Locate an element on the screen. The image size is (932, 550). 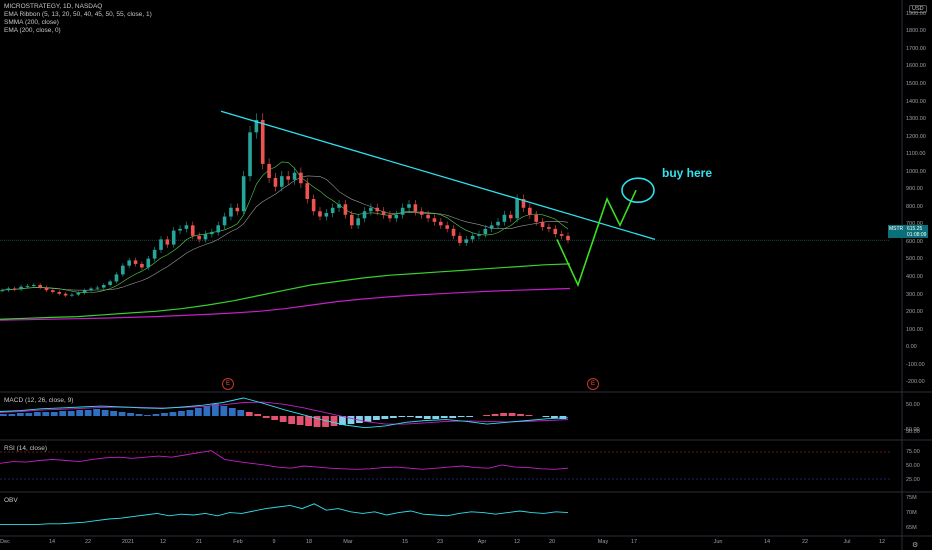
gear-icon: ⚙ is located at coordinates (915, 545).